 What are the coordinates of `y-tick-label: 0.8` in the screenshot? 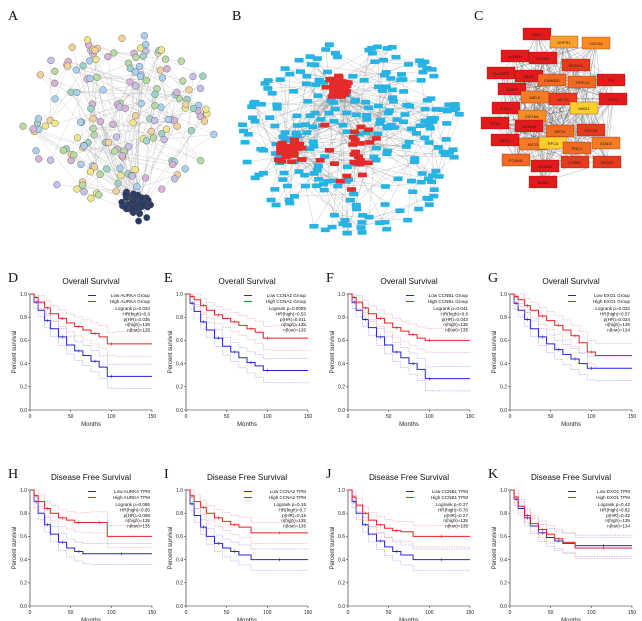 It's located at (341, 318).